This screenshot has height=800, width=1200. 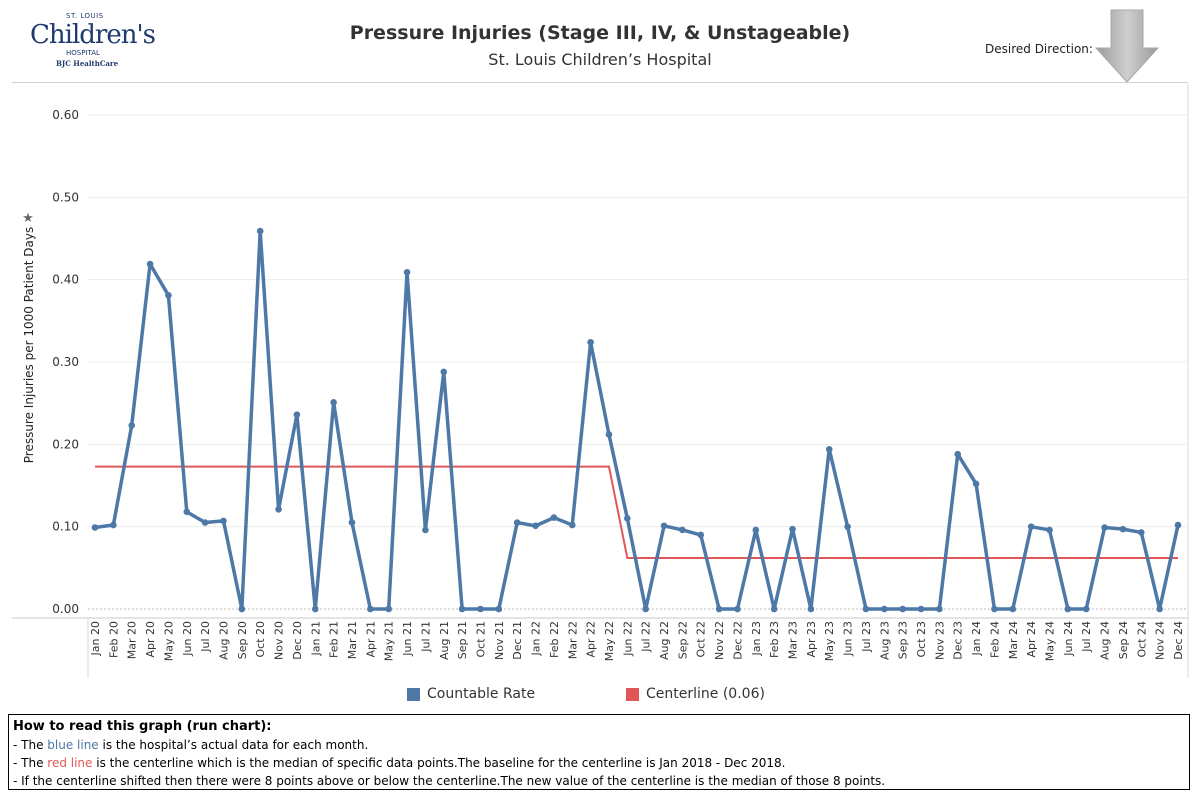 I want to click on logo-line3: HOSPITAL, so click(x=83, y=53).